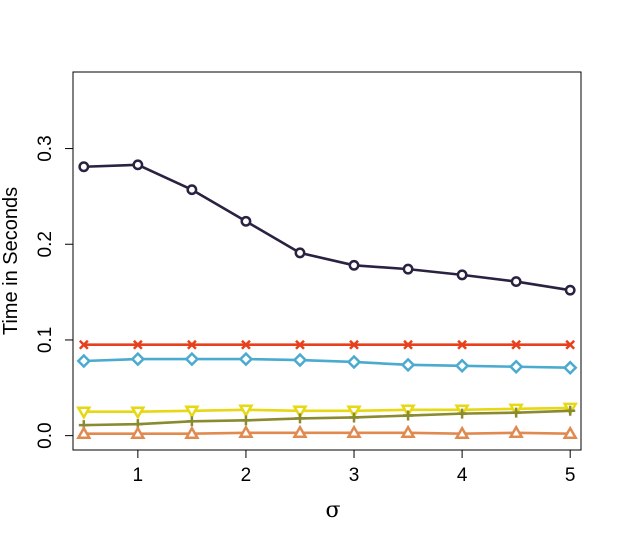  Describe the element at coordinates (332, 510) in the screenshot. I see `x-axis-title: σ` at that location.